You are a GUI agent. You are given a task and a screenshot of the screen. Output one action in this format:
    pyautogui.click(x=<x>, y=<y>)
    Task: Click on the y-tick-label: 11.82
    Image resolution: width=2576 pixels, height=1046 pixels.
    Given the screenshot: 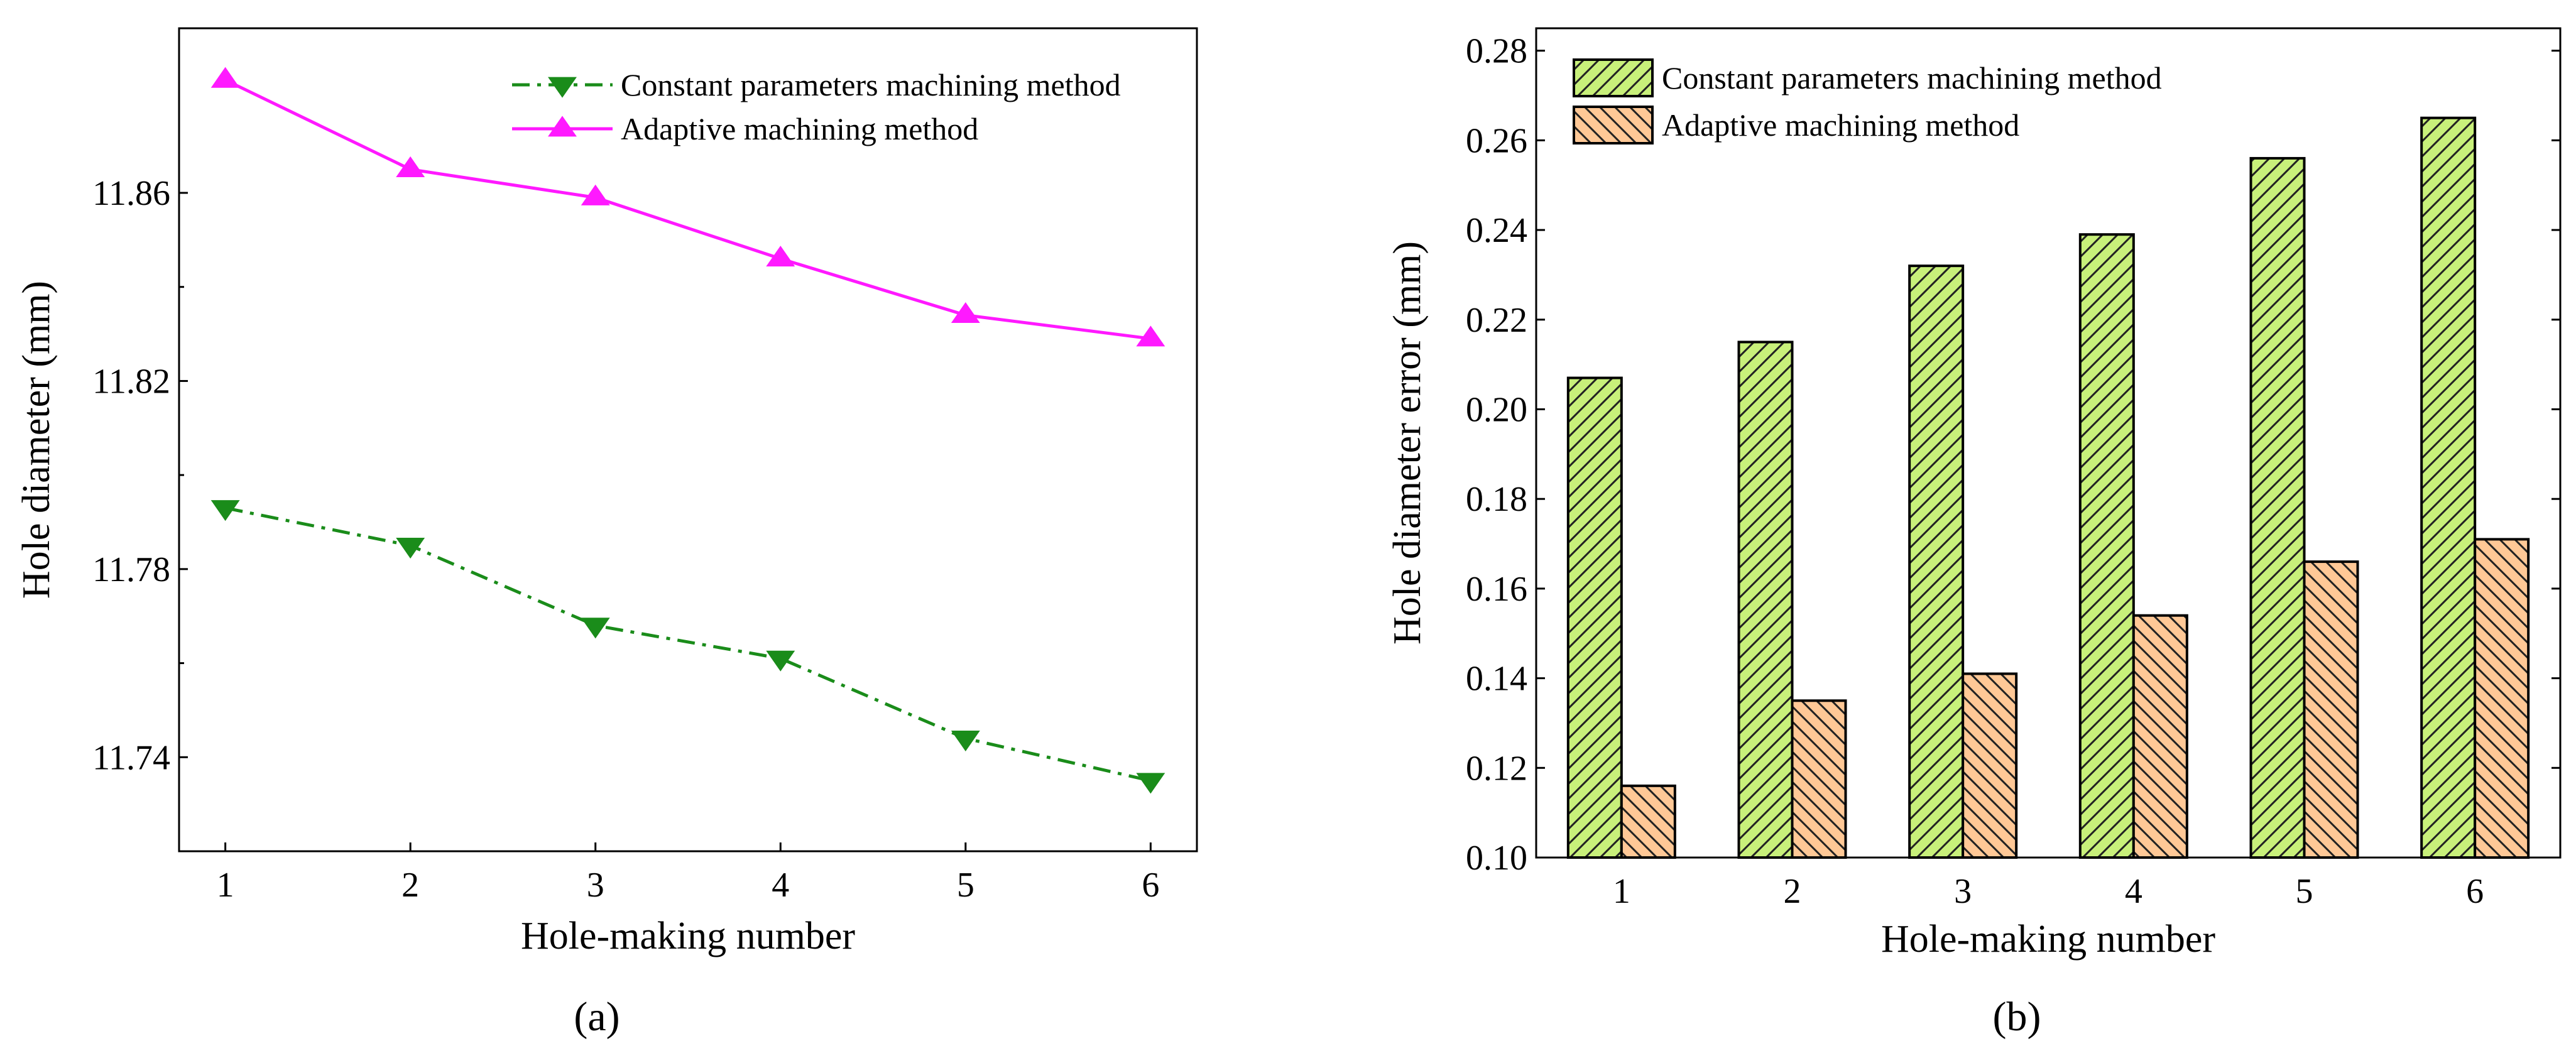 What is the action you would take?
    pyautogui.click(x=131, y=381)
    